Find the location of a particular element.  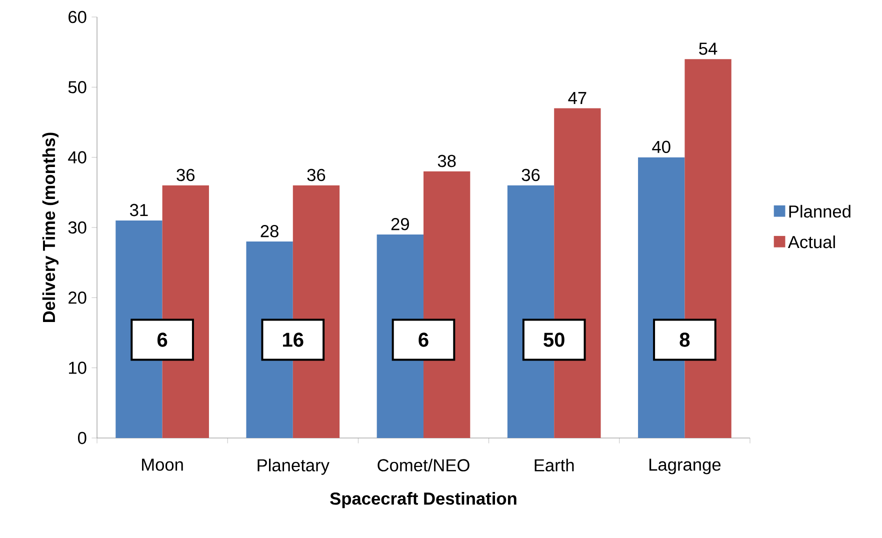

data-label: 28 is located at coordinates (269, 231).